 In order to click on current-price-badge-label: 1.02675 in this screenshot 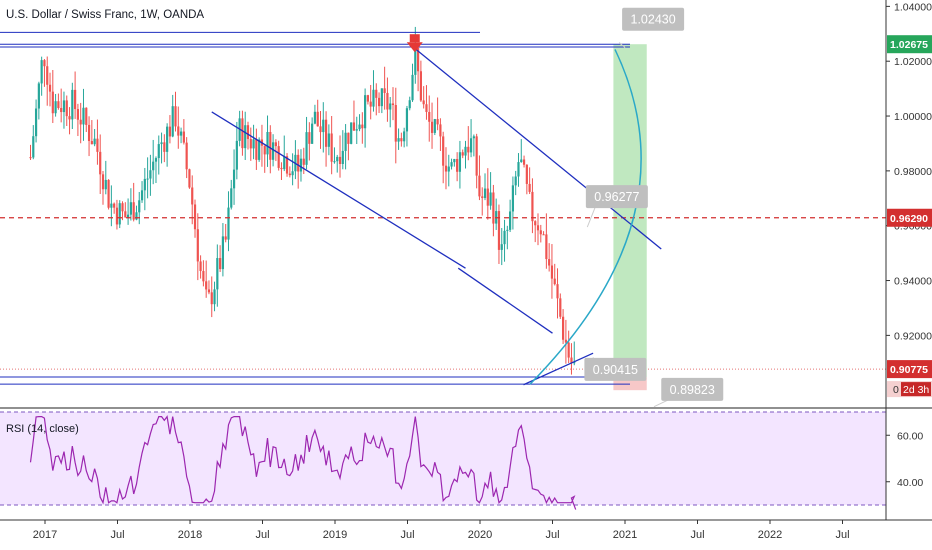, I will do `click(909, 45)`.